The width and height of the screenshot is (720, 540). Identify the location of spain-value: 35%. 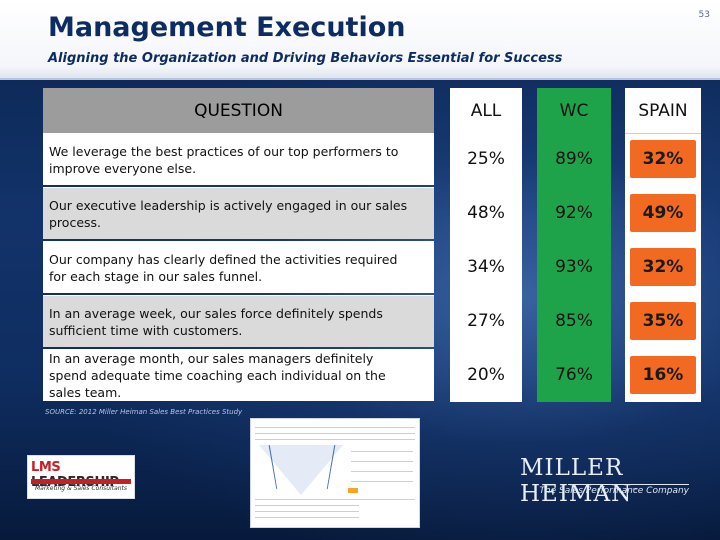
(663, 321).